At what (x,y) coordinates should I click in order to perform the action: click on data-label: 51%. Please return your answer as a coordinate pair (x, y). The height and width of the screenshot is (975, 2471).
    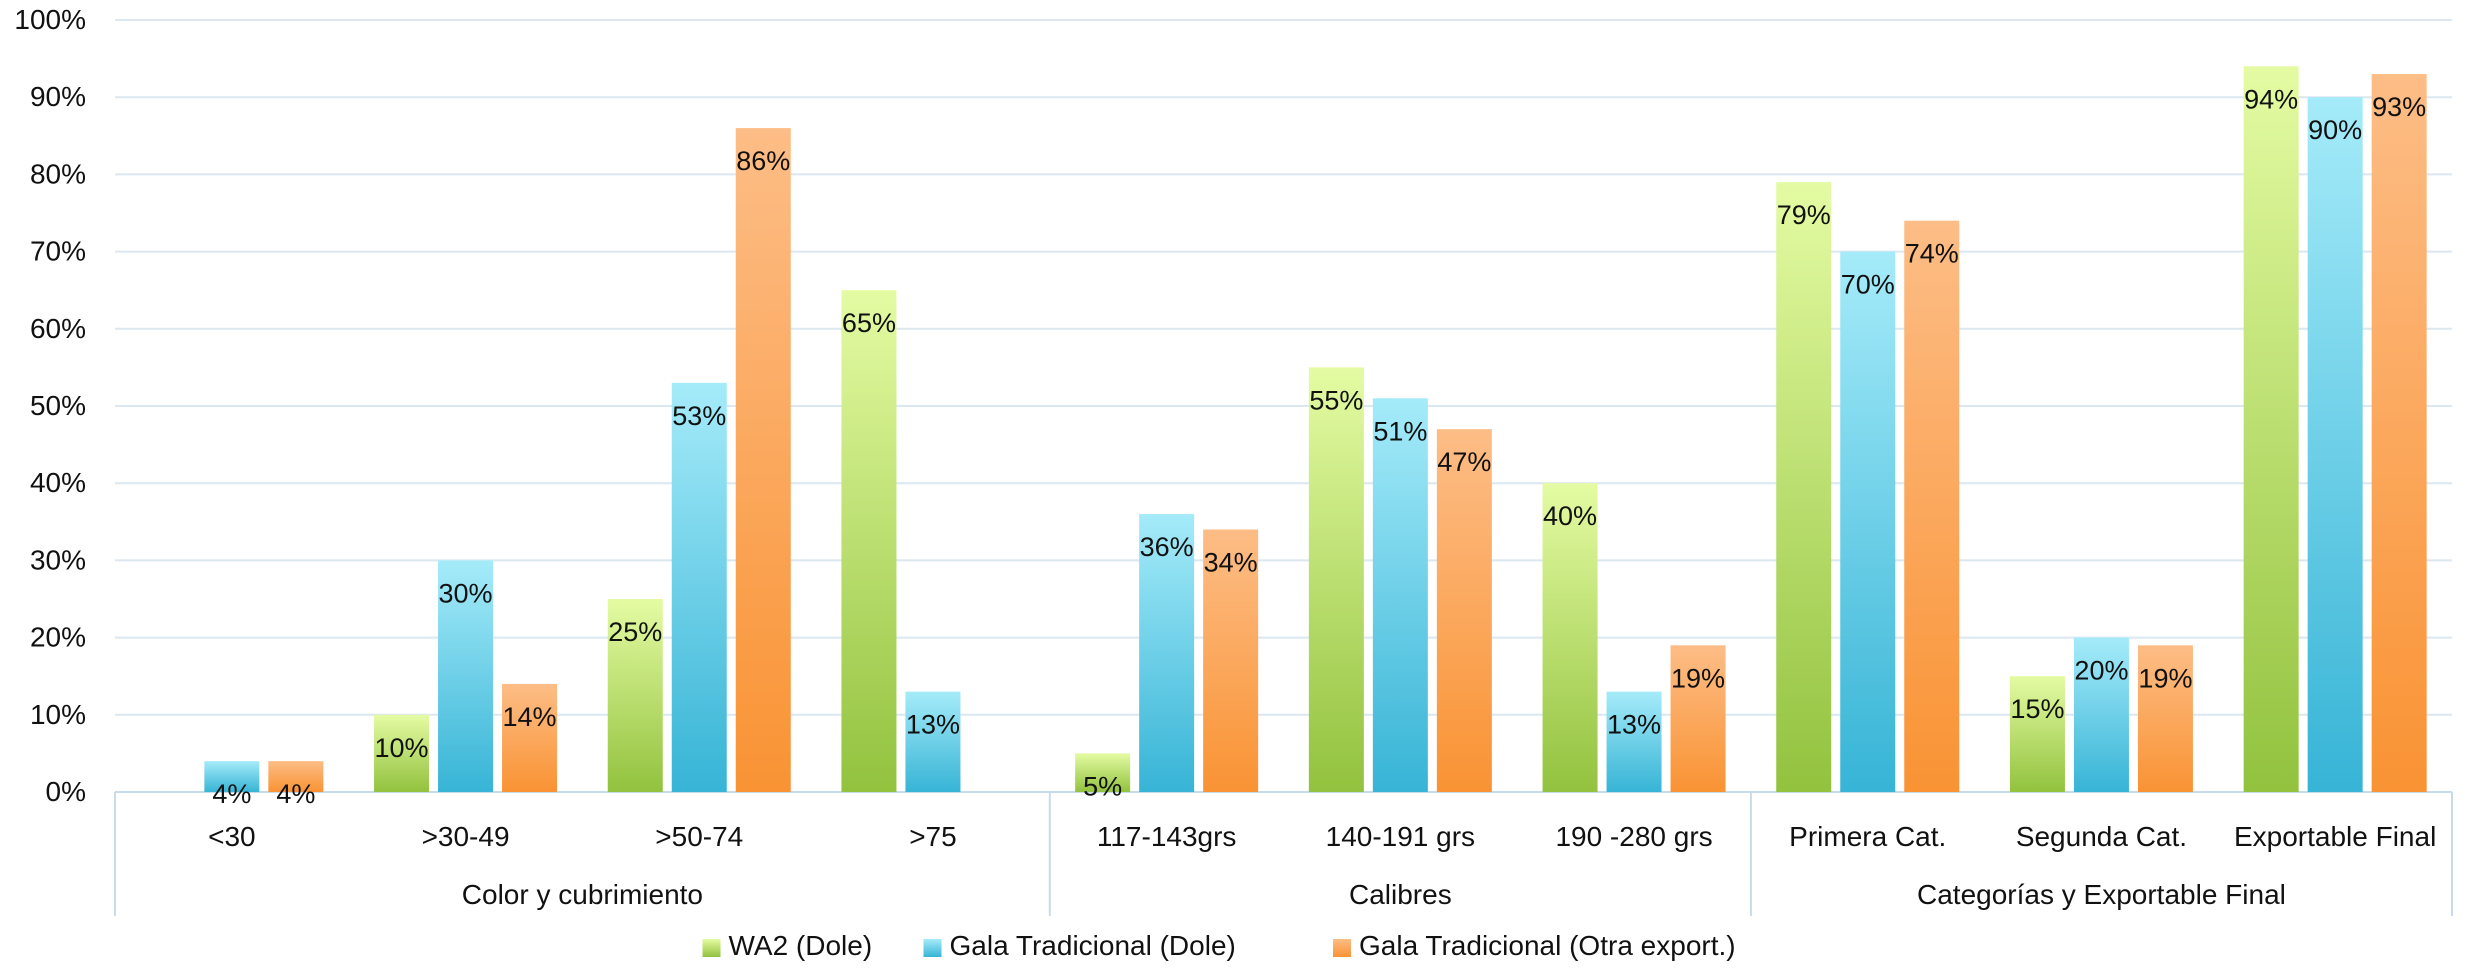
    Looking at the image, I should click on (1400, 431).